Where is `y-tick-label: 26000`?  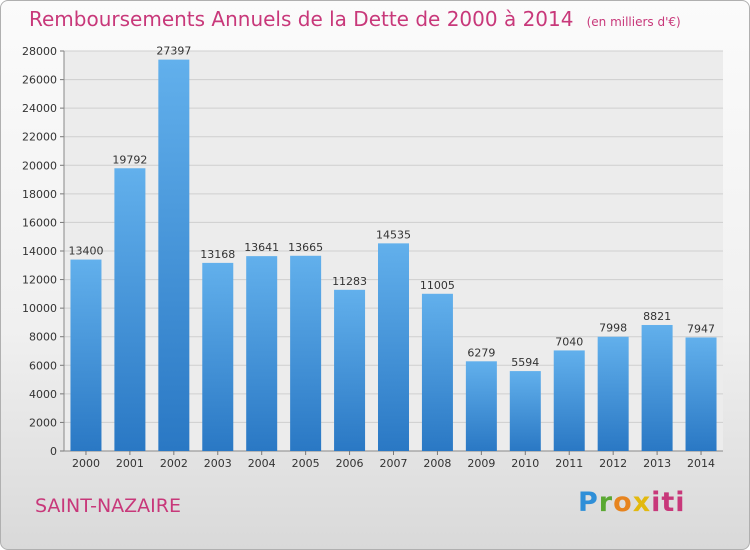 y-tick-label: 26000 is located at coordinates (39, 80).